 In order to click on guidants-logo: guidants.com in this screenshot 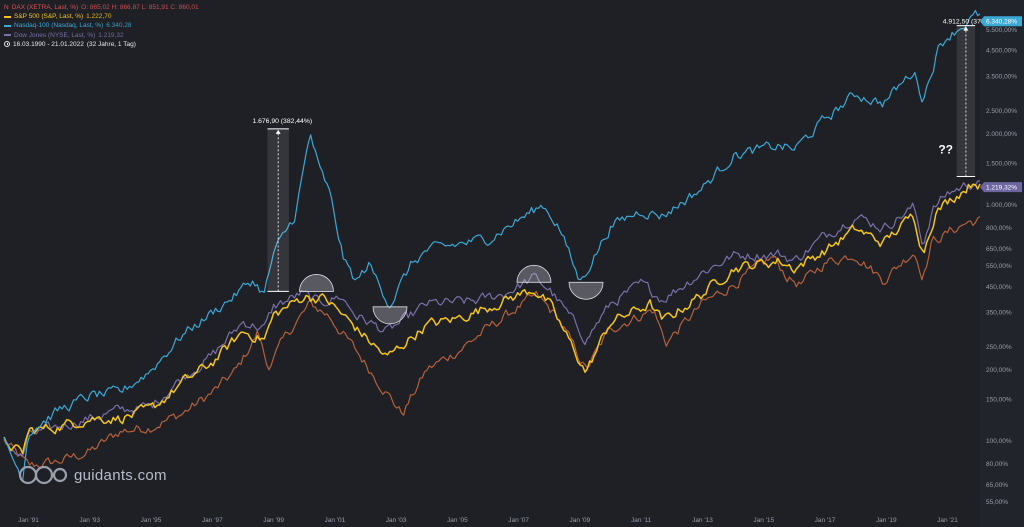, I will do `click(92, 475)`.